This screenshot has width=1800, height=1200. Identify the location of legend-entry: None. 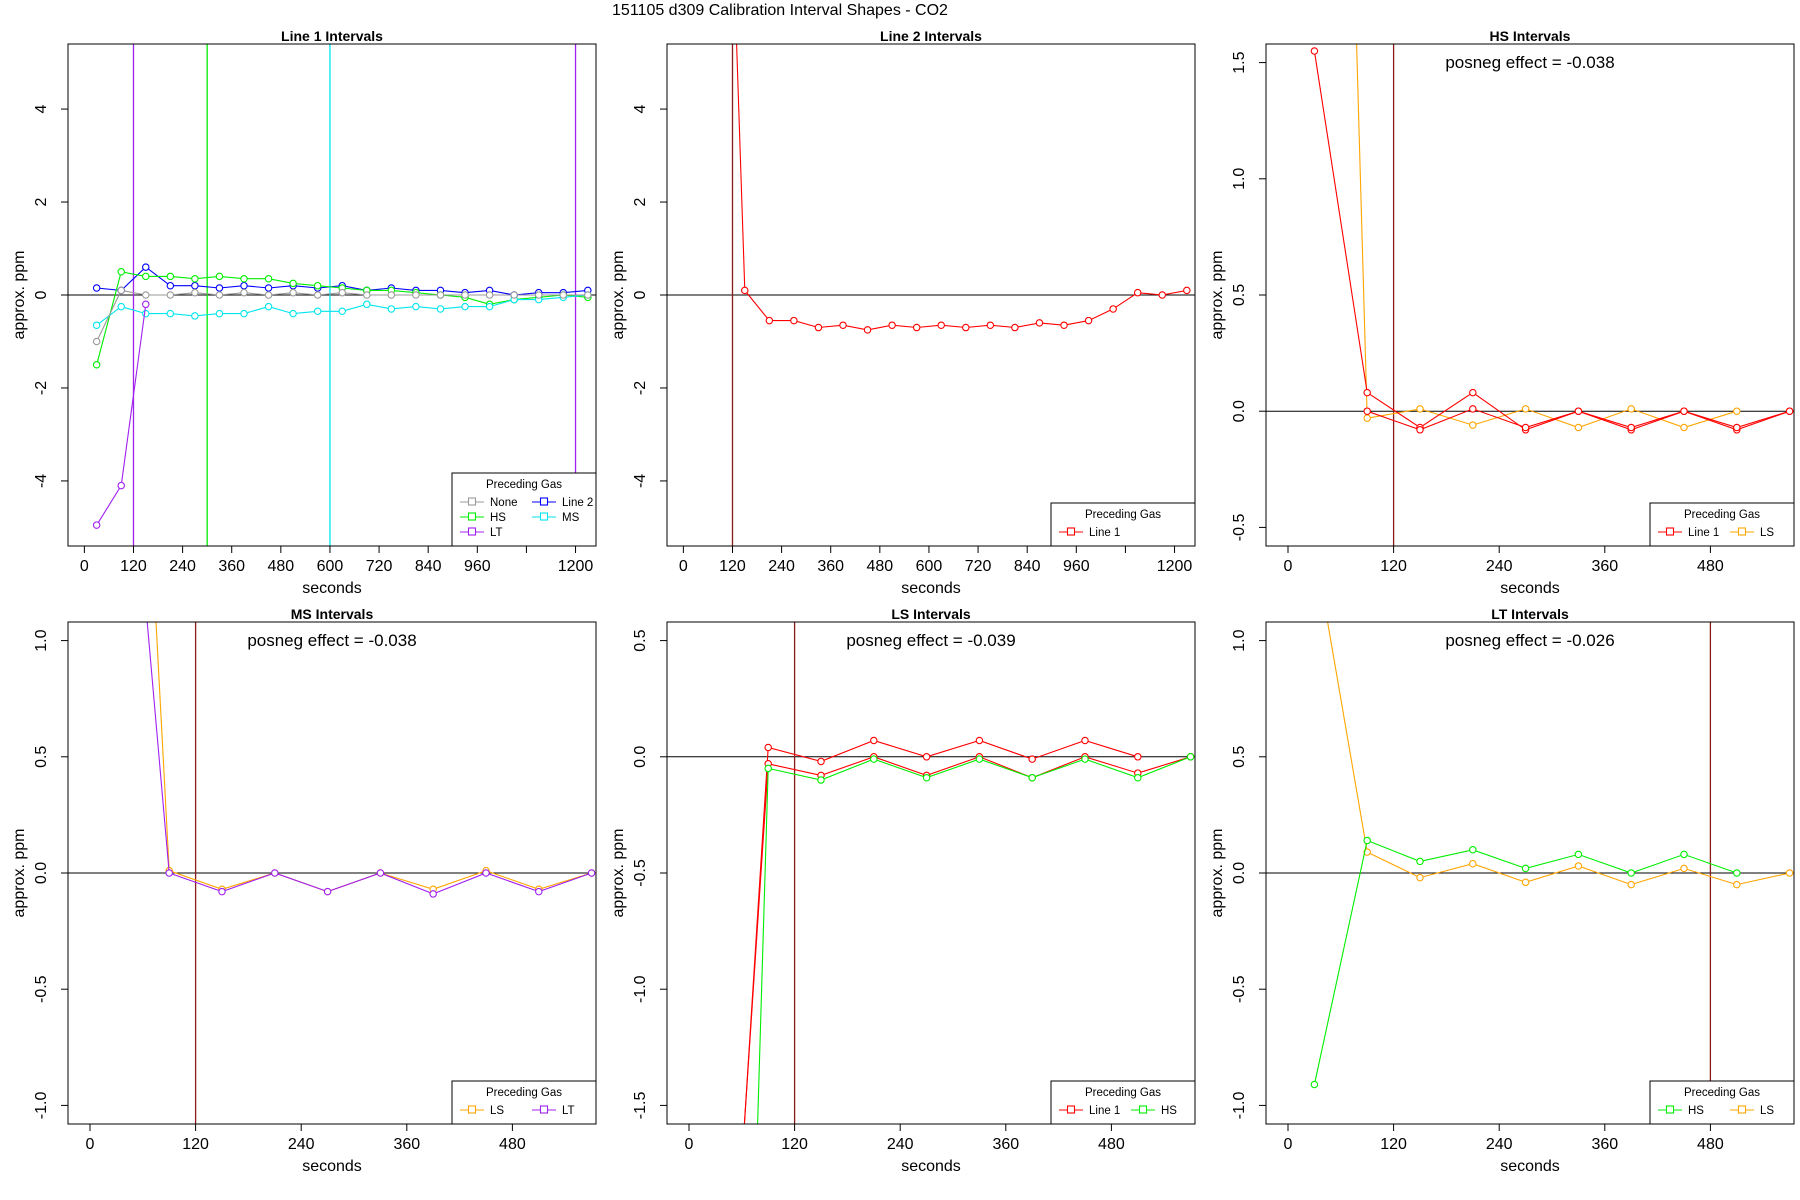
(504, 503).